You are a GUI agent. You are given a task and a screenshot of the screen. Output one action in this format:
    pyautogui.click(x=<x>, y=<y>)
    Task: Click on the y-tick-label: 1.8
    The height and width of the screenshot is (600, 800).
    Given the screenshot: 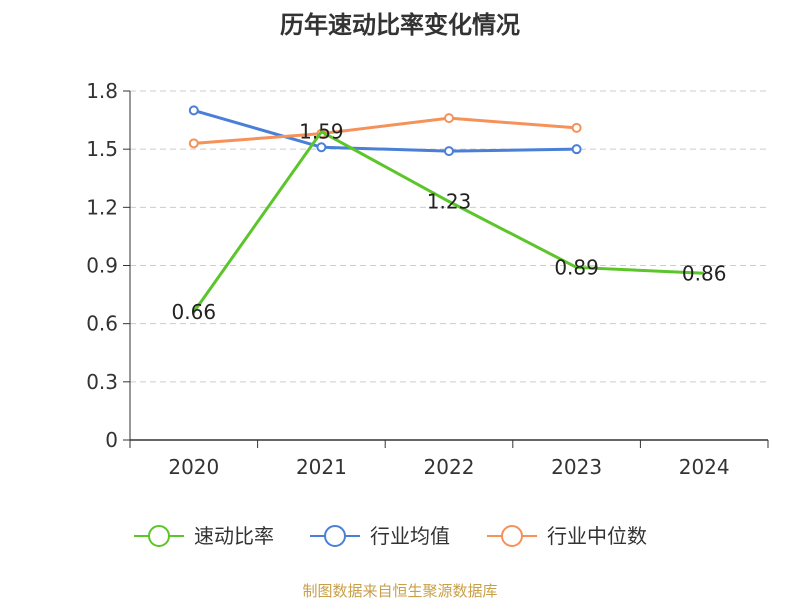 What is the action you would take?
    pyautogui.click(x=102, y=91)
    